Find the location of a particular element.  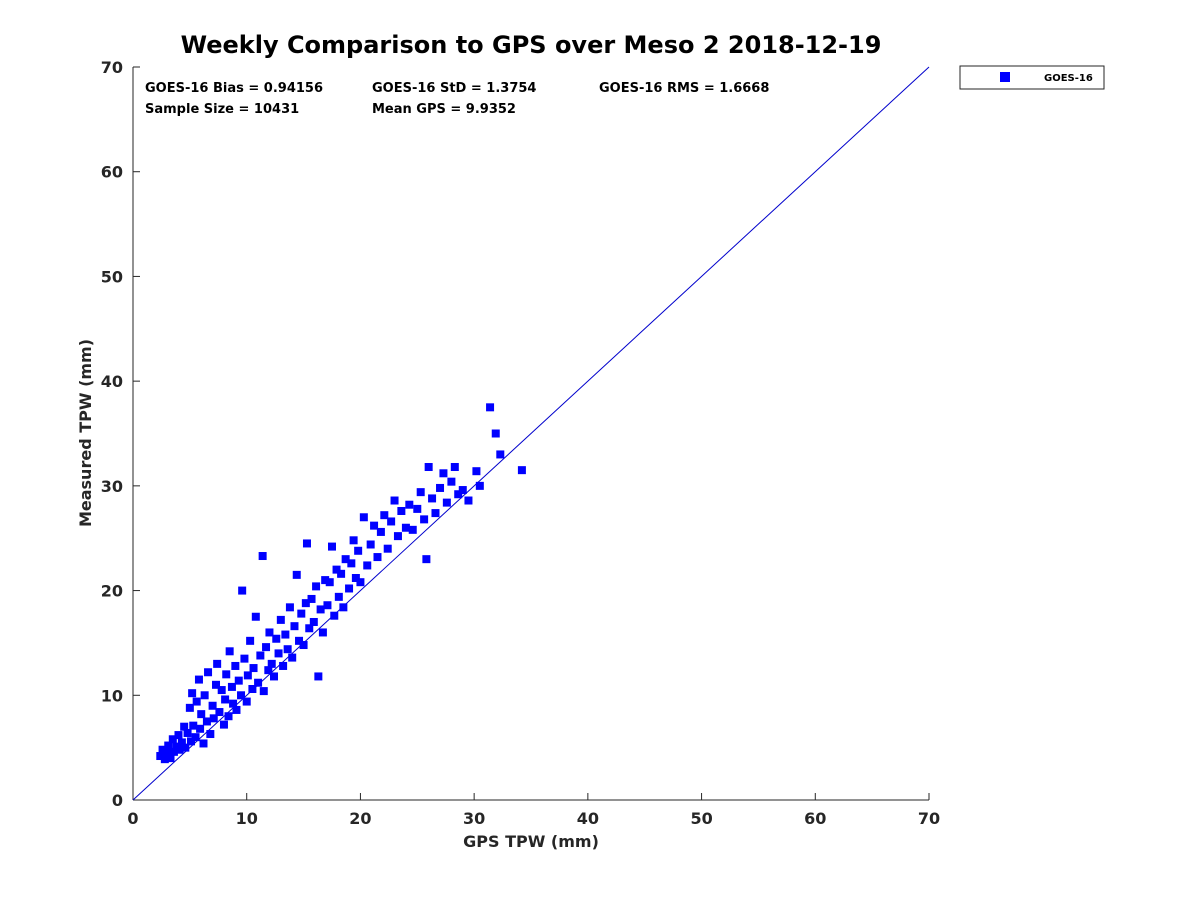

x-tick-label: 10 is located at coordinates (247, 818).